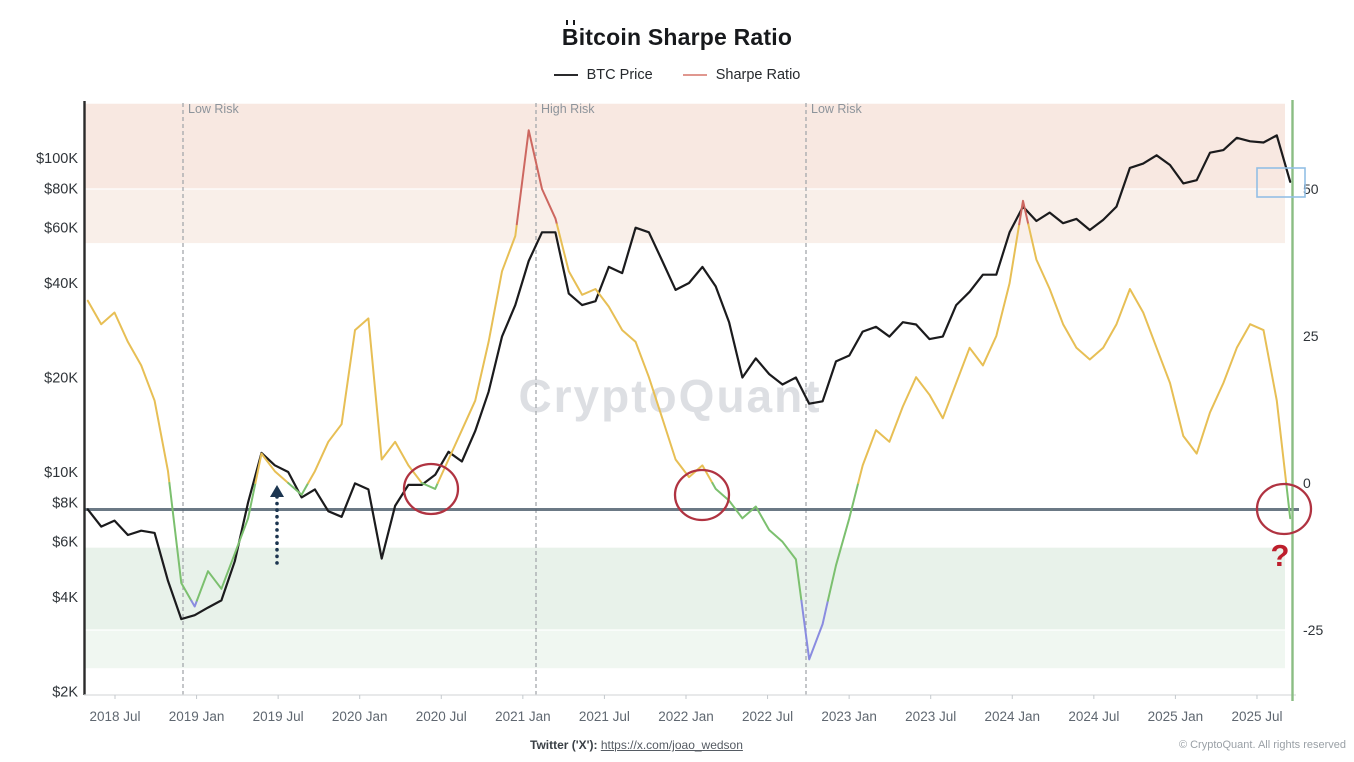  I want to click on x-axis-label: 2022 Jan, so click(686, 716).